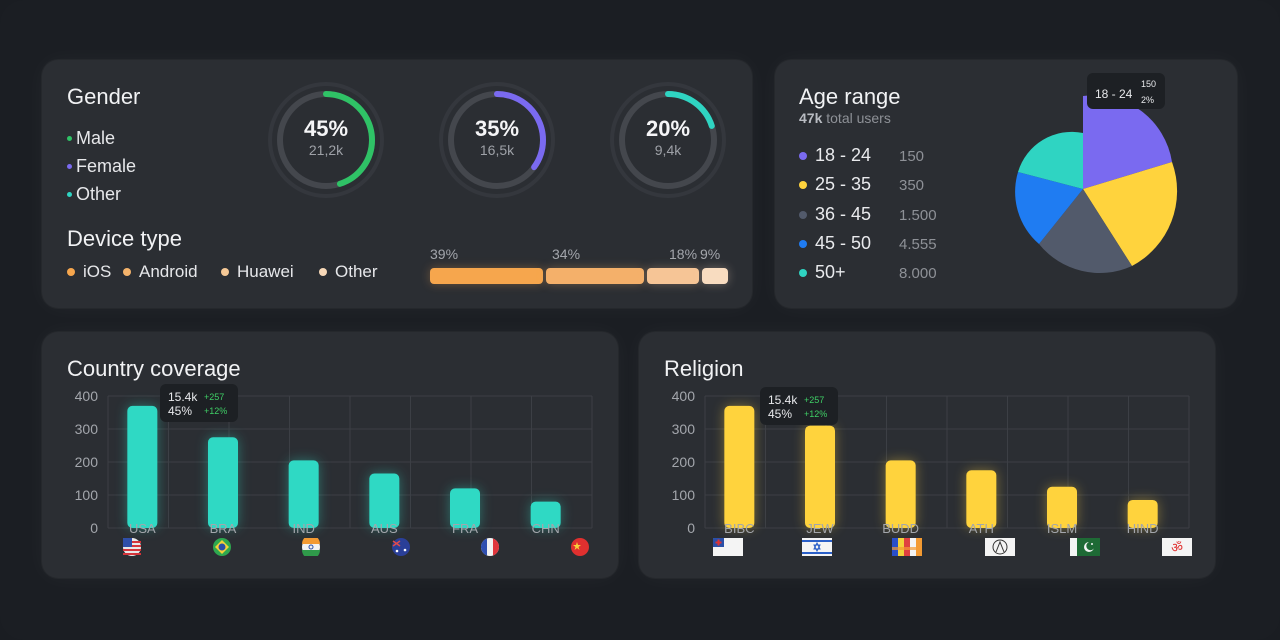 The image size is (1280, 640). I want to click on x-tick-label: BRA, so click(223, 528).